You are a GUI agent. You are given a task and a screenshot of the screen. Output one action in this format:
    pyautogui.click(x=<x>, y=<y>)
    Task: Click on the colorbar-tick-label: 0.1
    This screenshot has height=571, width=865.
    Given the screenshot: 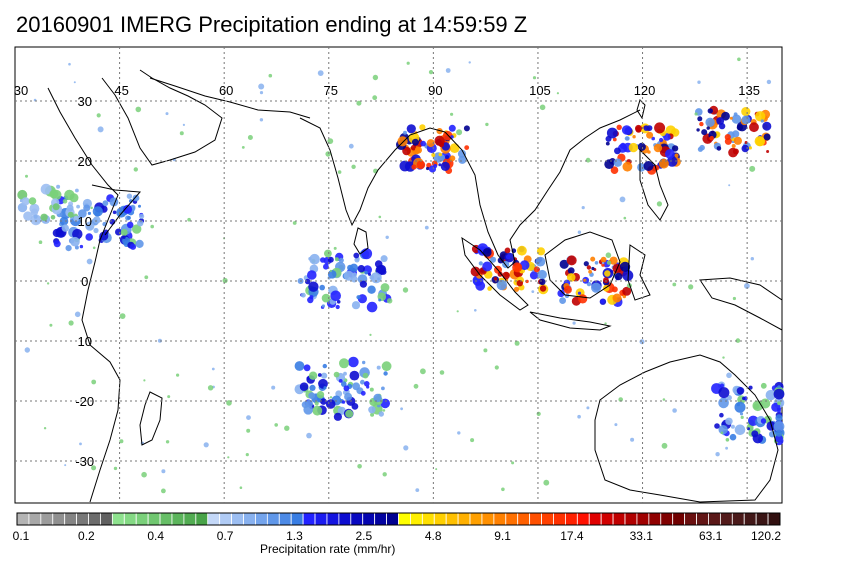 What is the action you would take?
    pyautogui.click(x=21, y=536)
    